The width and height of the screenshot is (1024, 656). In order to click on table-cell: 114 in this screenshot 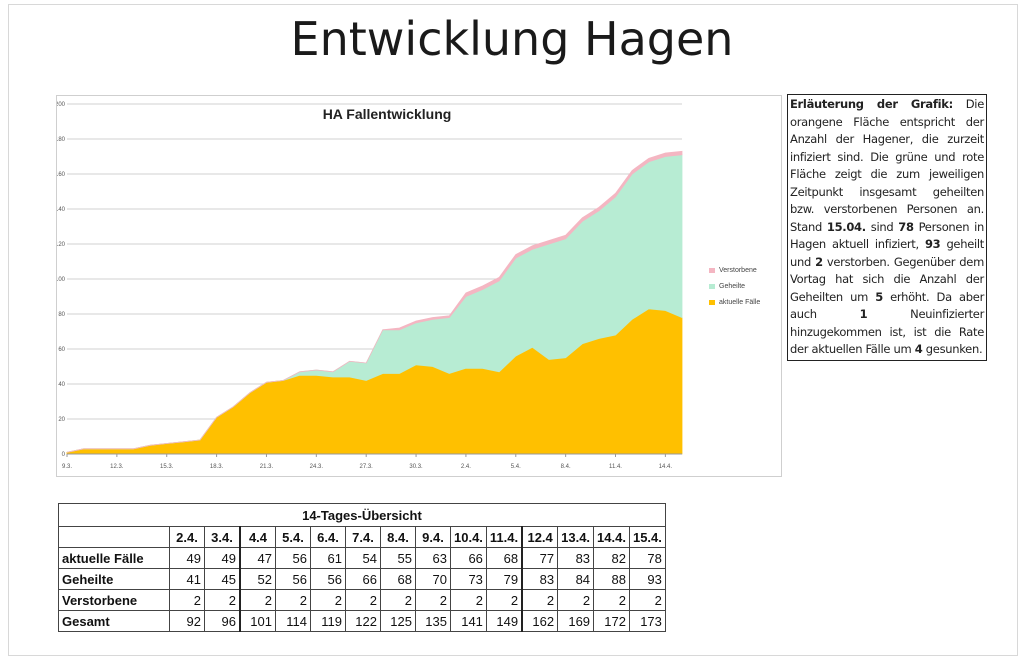, I will do `click(293, 621)`.